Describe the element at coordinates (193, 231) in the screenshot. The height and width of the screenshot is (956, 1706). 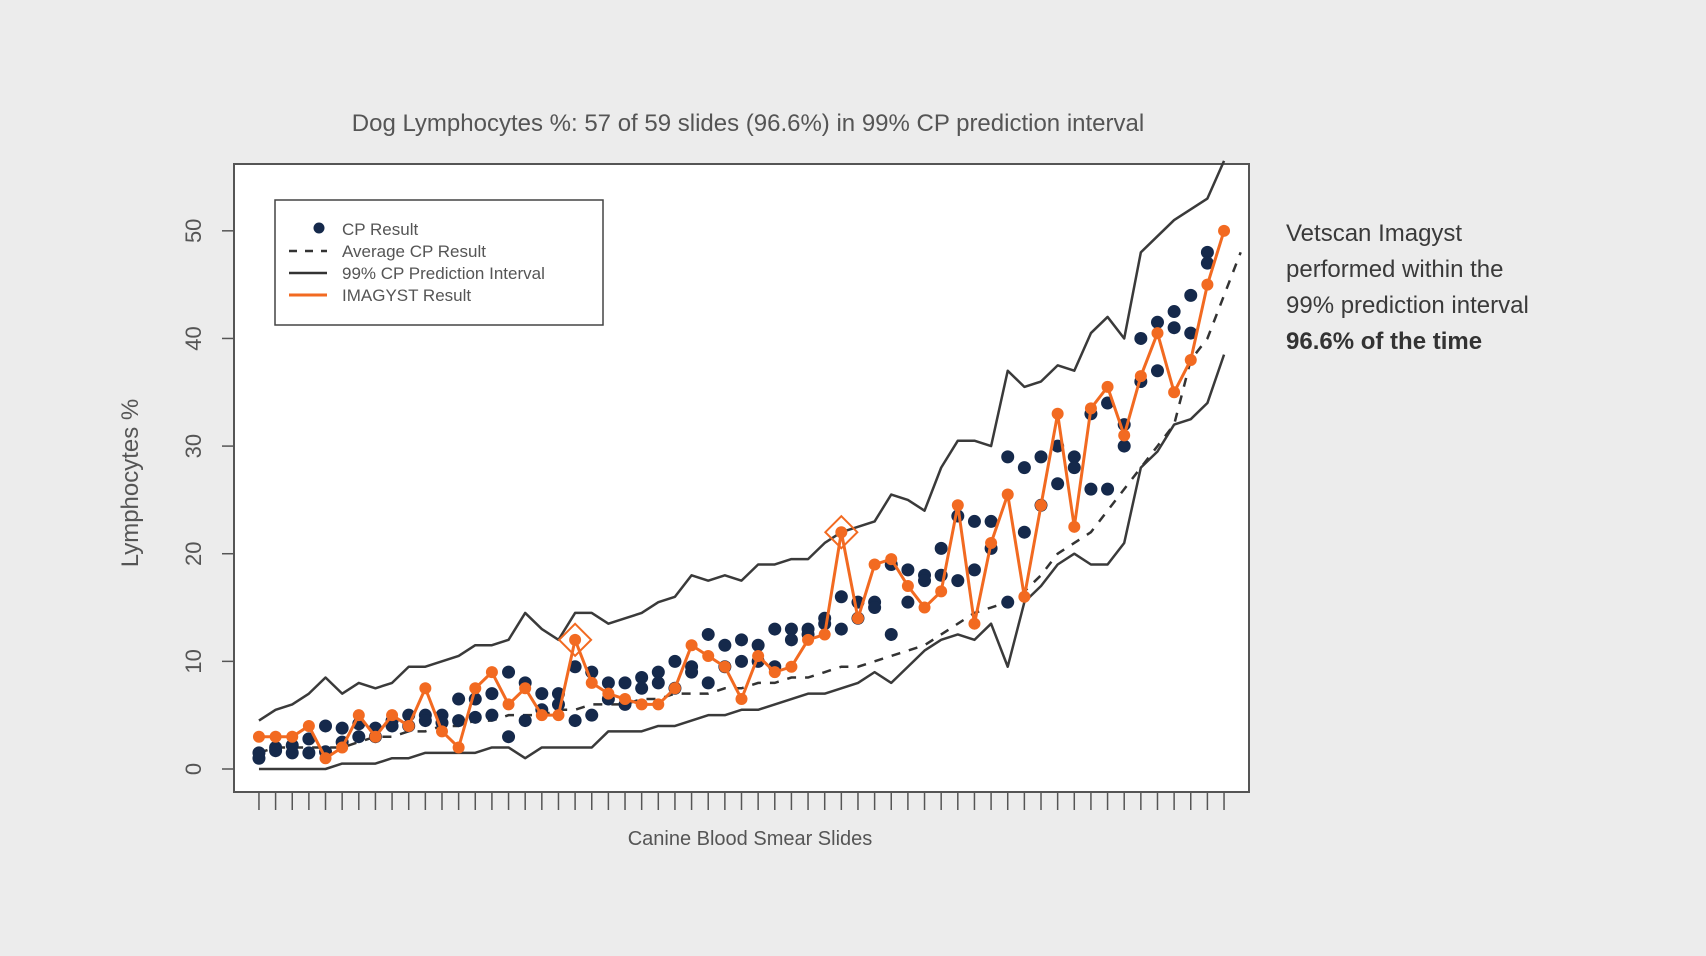
I see `y-tick-label: 50` at that location.